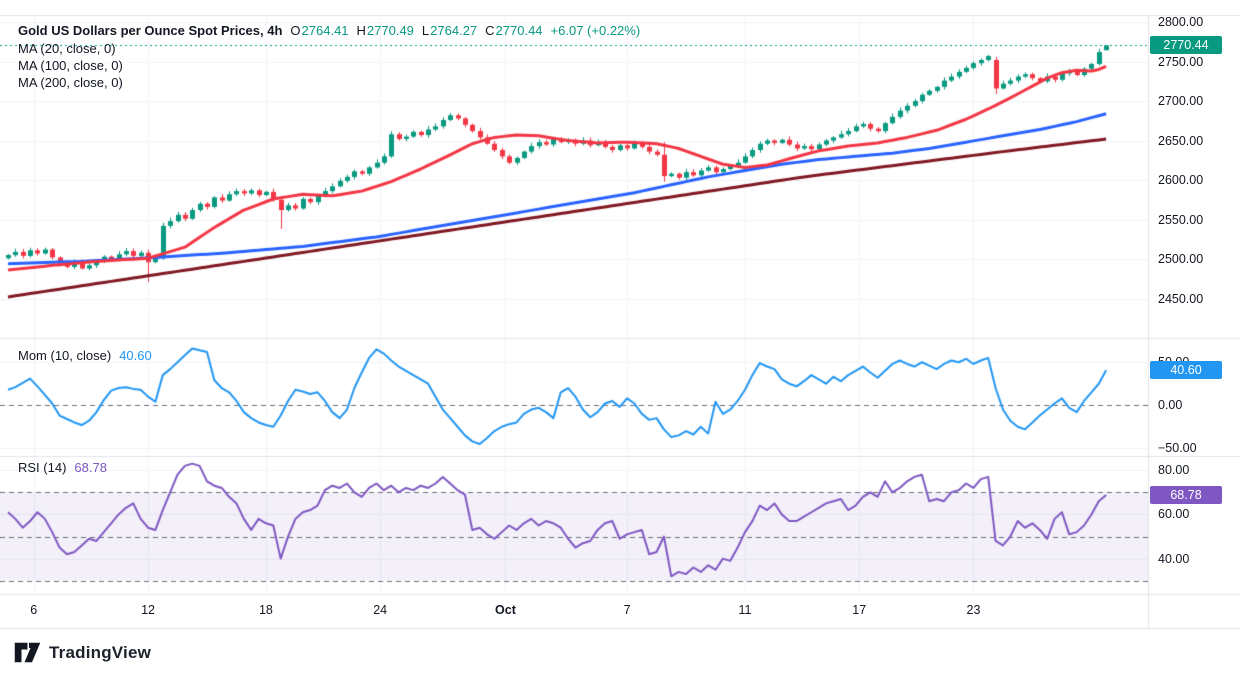  I want to click on rsi-axis-label: 40.00, so click(1174, 558).